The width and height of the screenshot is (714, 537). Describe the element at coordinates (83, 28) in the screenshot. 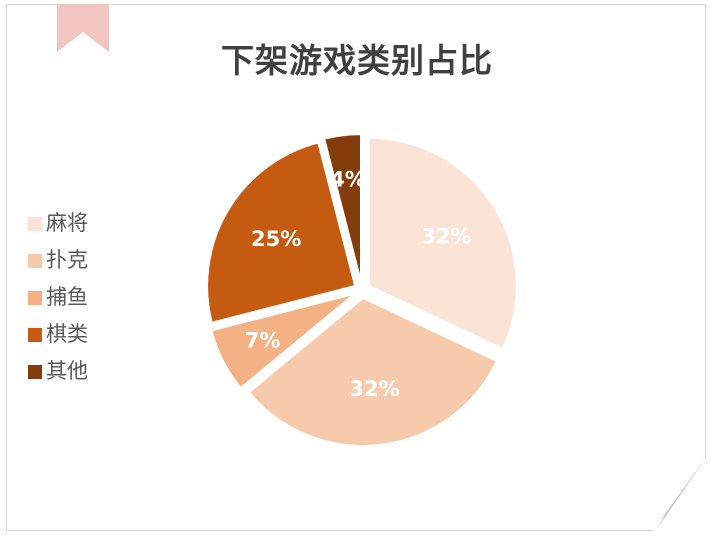

I see `bookmark-ribbon-icon` at that location.